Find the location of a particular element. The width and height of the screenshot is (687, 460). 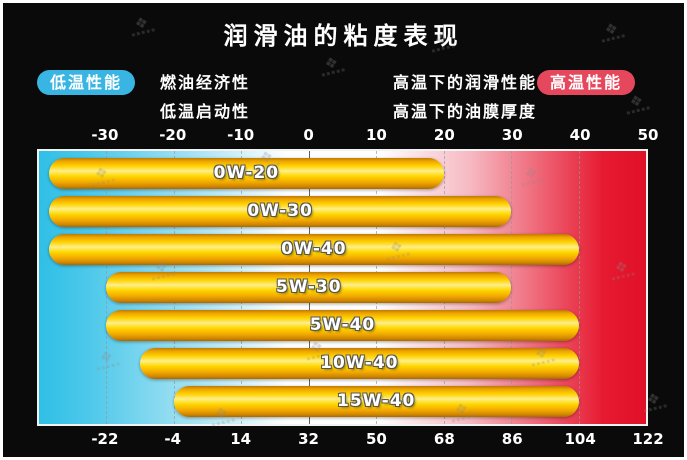

high-temp-performance-badge: 高温性能 is located at coordinates (586, 82).